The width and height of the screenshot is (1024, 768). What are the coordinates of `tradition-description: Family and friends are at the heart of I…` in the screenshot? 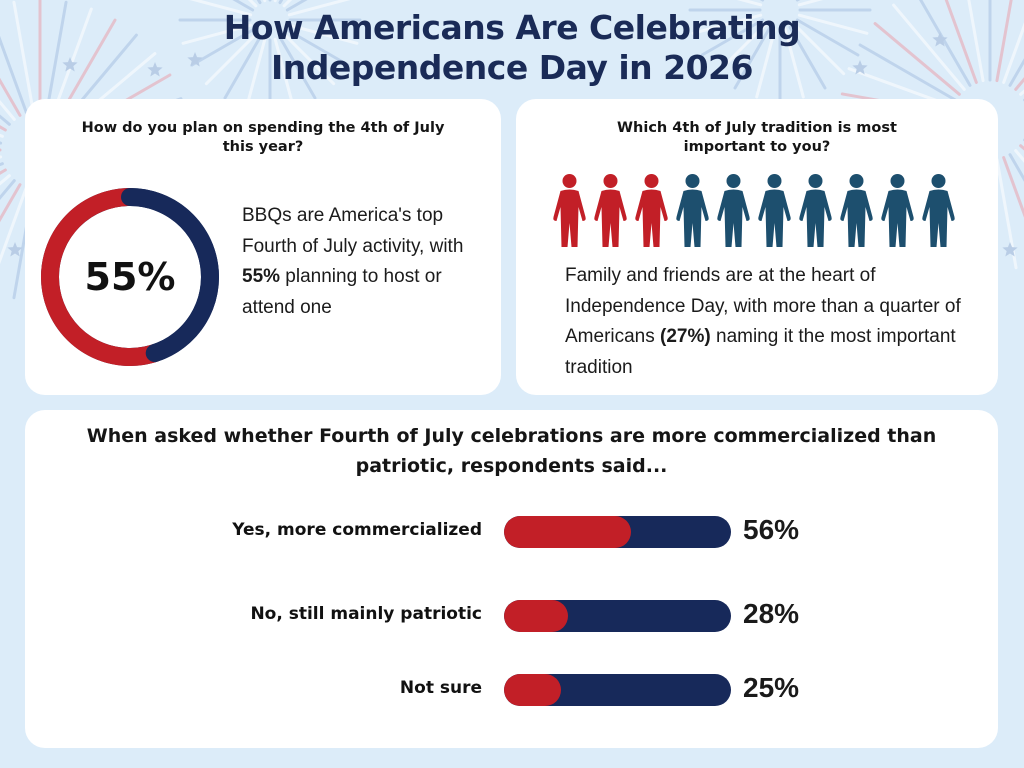 It's located at (770, 322).